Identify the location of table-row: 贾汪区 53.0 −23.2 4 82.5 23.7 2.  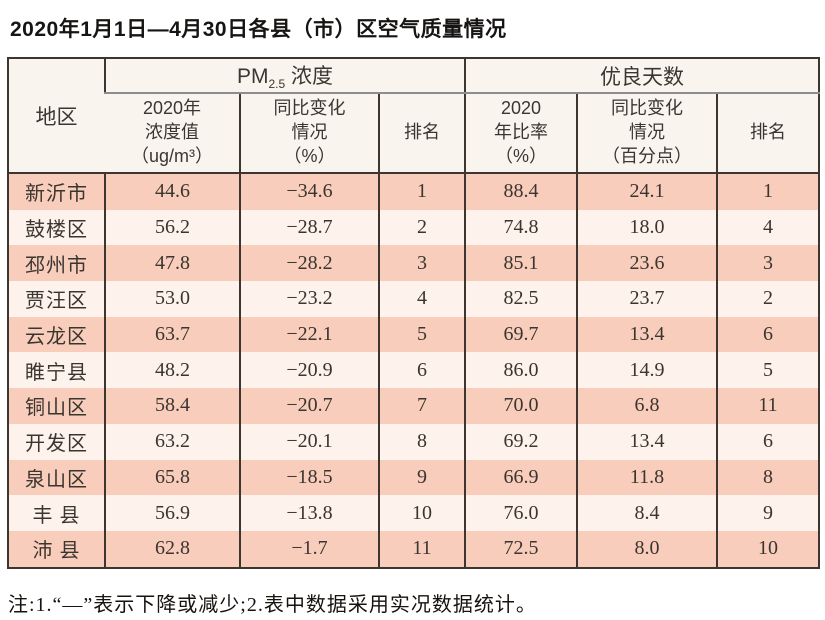
(414, 299).